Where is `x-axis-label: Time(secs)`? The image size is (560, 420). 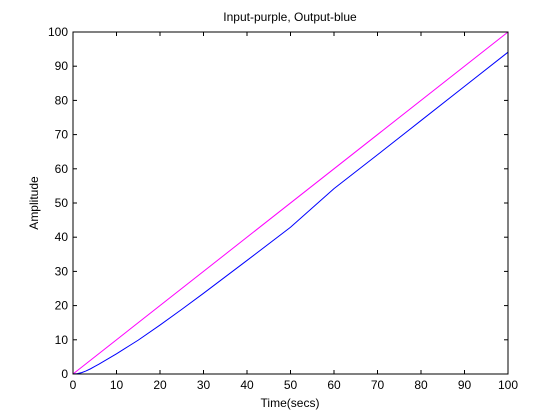 x-axis-label: Time(secs) is located at coordinates (290, 403).